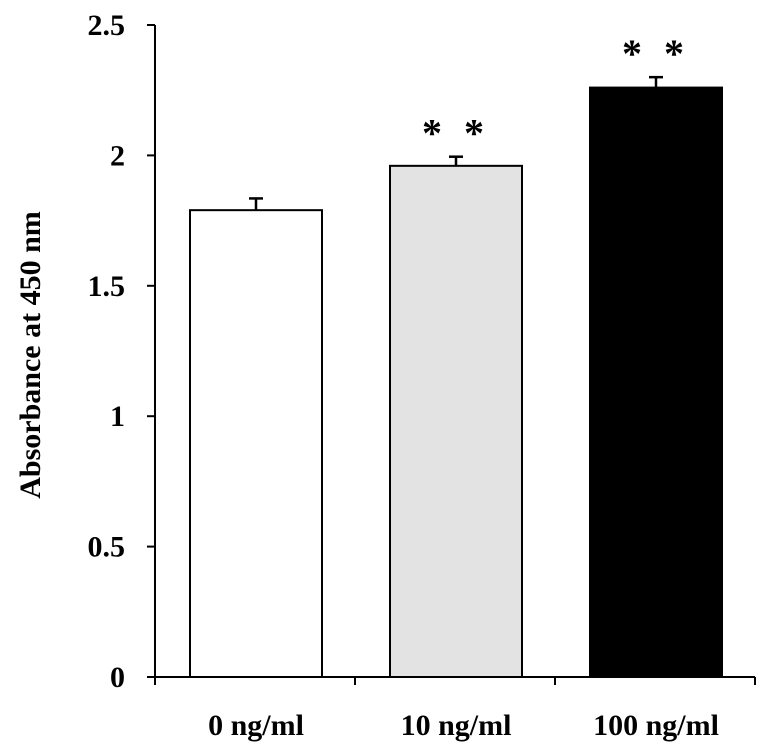  I want to click on y-axis-label-group: Absorbance at 450 nm, so click(30, 355).